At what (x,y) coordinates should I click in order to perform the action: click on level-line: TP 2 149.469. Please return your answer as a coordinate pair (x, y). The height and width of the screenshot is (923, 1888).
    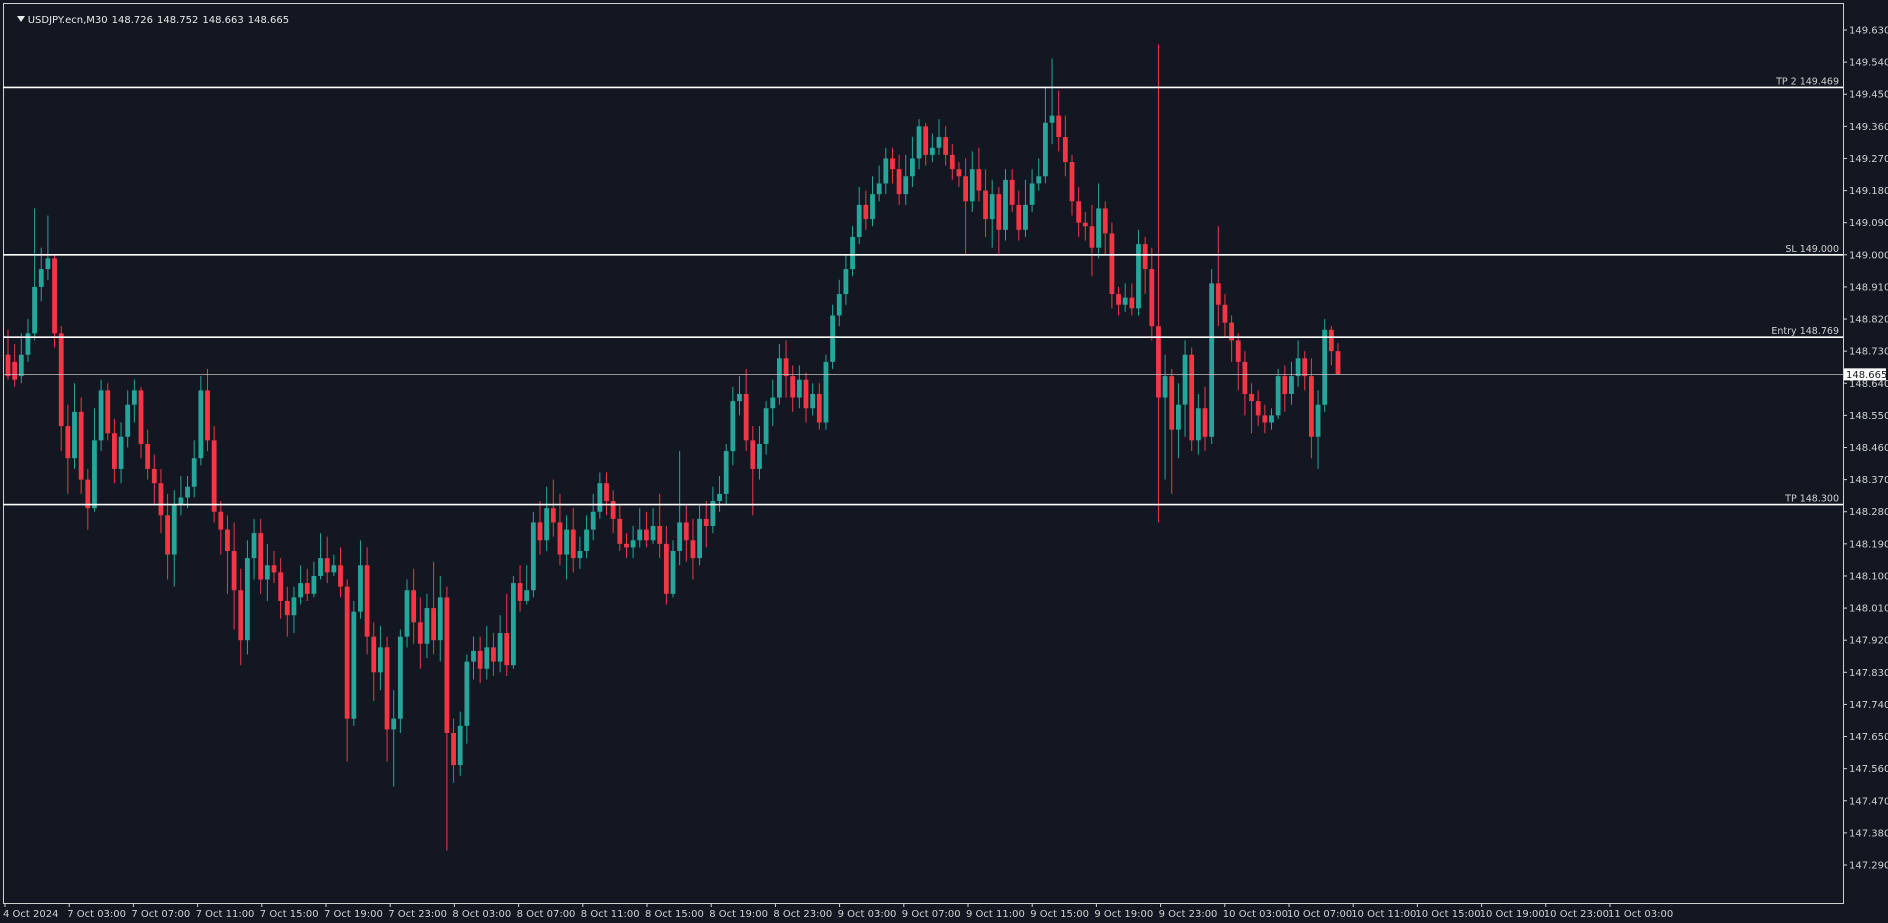
    Looking at the image, I should click on (923, 82).